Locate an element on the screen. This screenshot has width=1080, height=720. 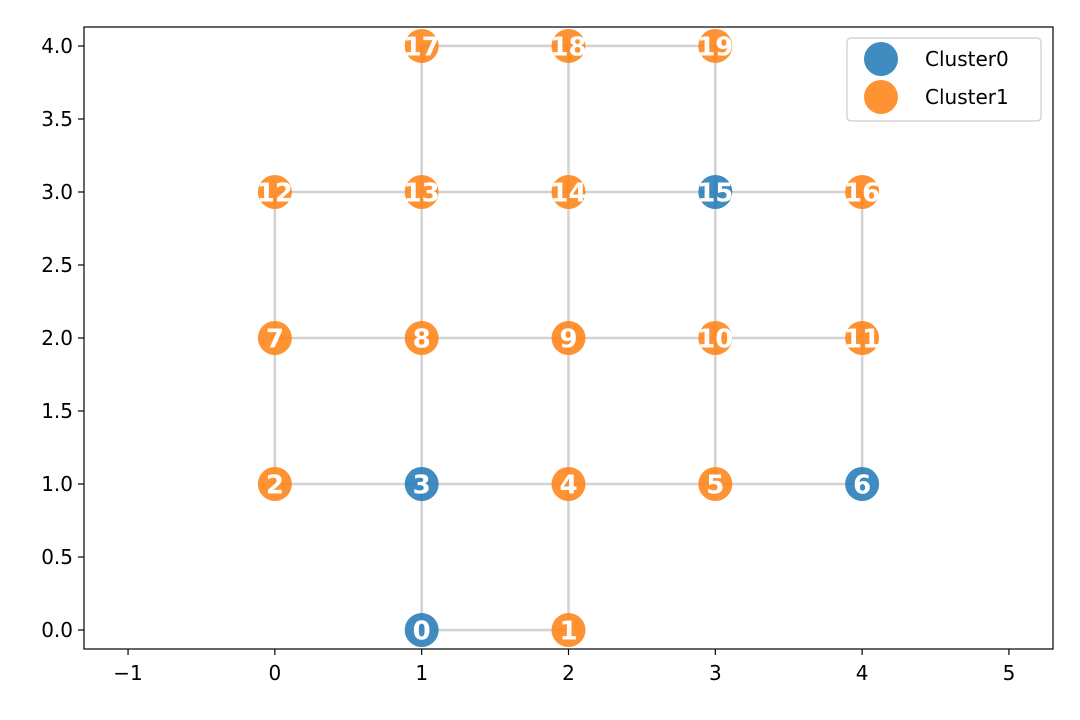
x-tick-label: 2 is located at coordinates (568, 673).